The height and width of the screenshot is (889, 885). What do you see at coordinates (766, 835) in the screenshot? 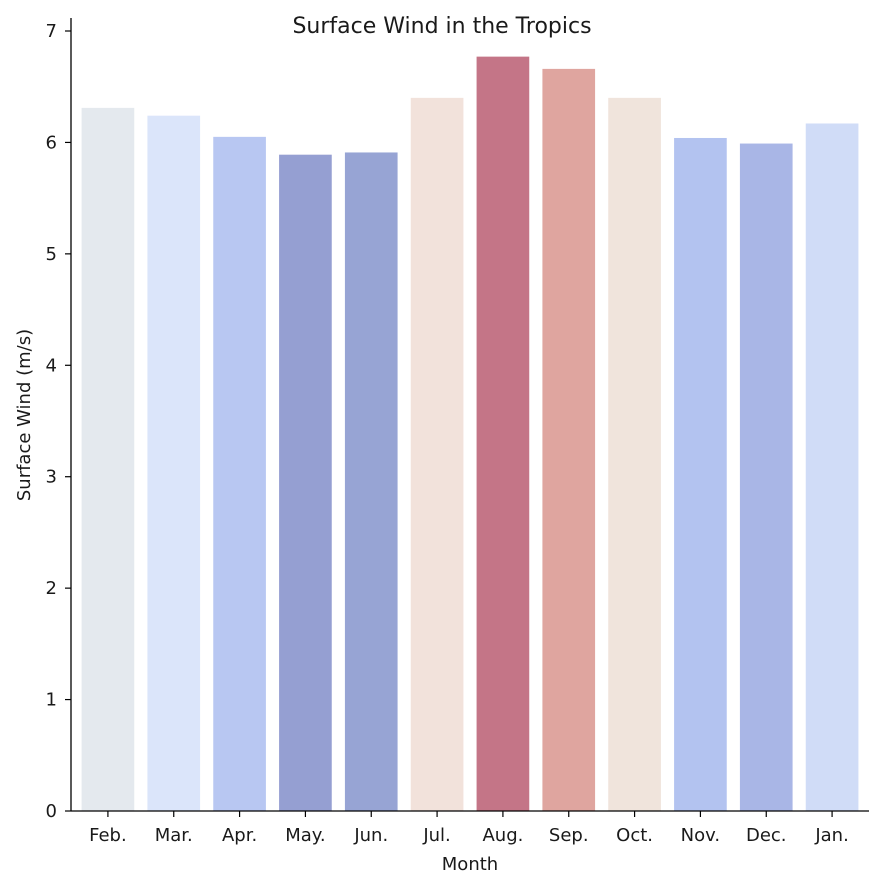
I see `x-tick-label: Dec.` at bounding box center [766, 835].